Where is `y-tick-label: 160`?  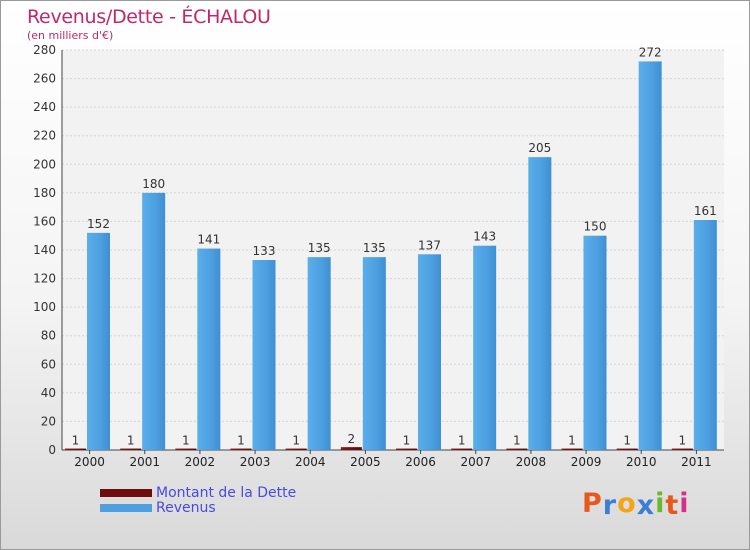
y-tick-label: 160 is located at coordinates (44, 221).